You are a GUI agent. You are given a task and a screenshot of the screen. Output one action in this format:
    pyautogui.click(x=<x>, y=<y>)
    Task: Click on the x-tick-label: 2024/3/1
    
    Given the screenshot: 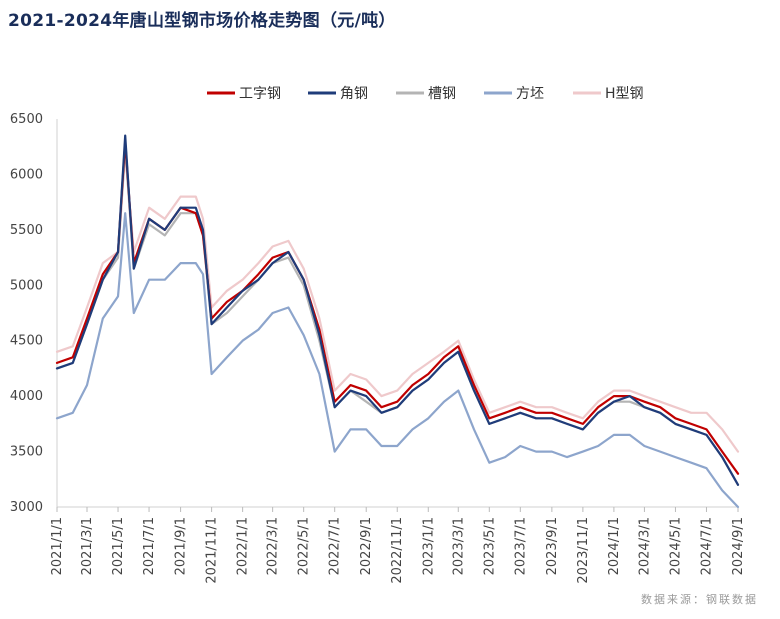 What is the action you would take?
    pyautogui.click(x=644, y=546)
    